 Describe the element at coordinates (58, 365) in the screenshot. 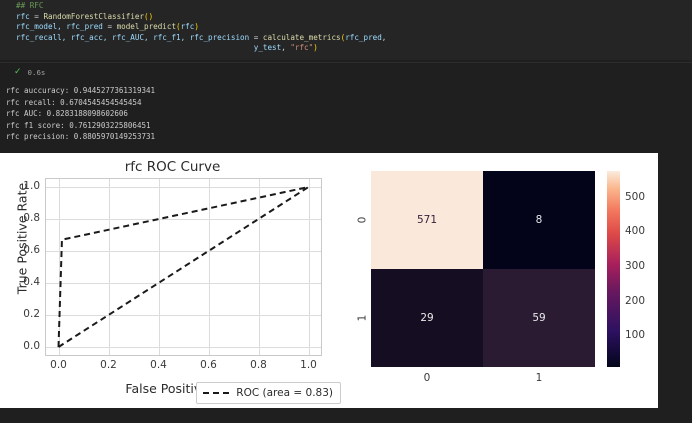

I see `roc-x-tick: 0.0` at that location.